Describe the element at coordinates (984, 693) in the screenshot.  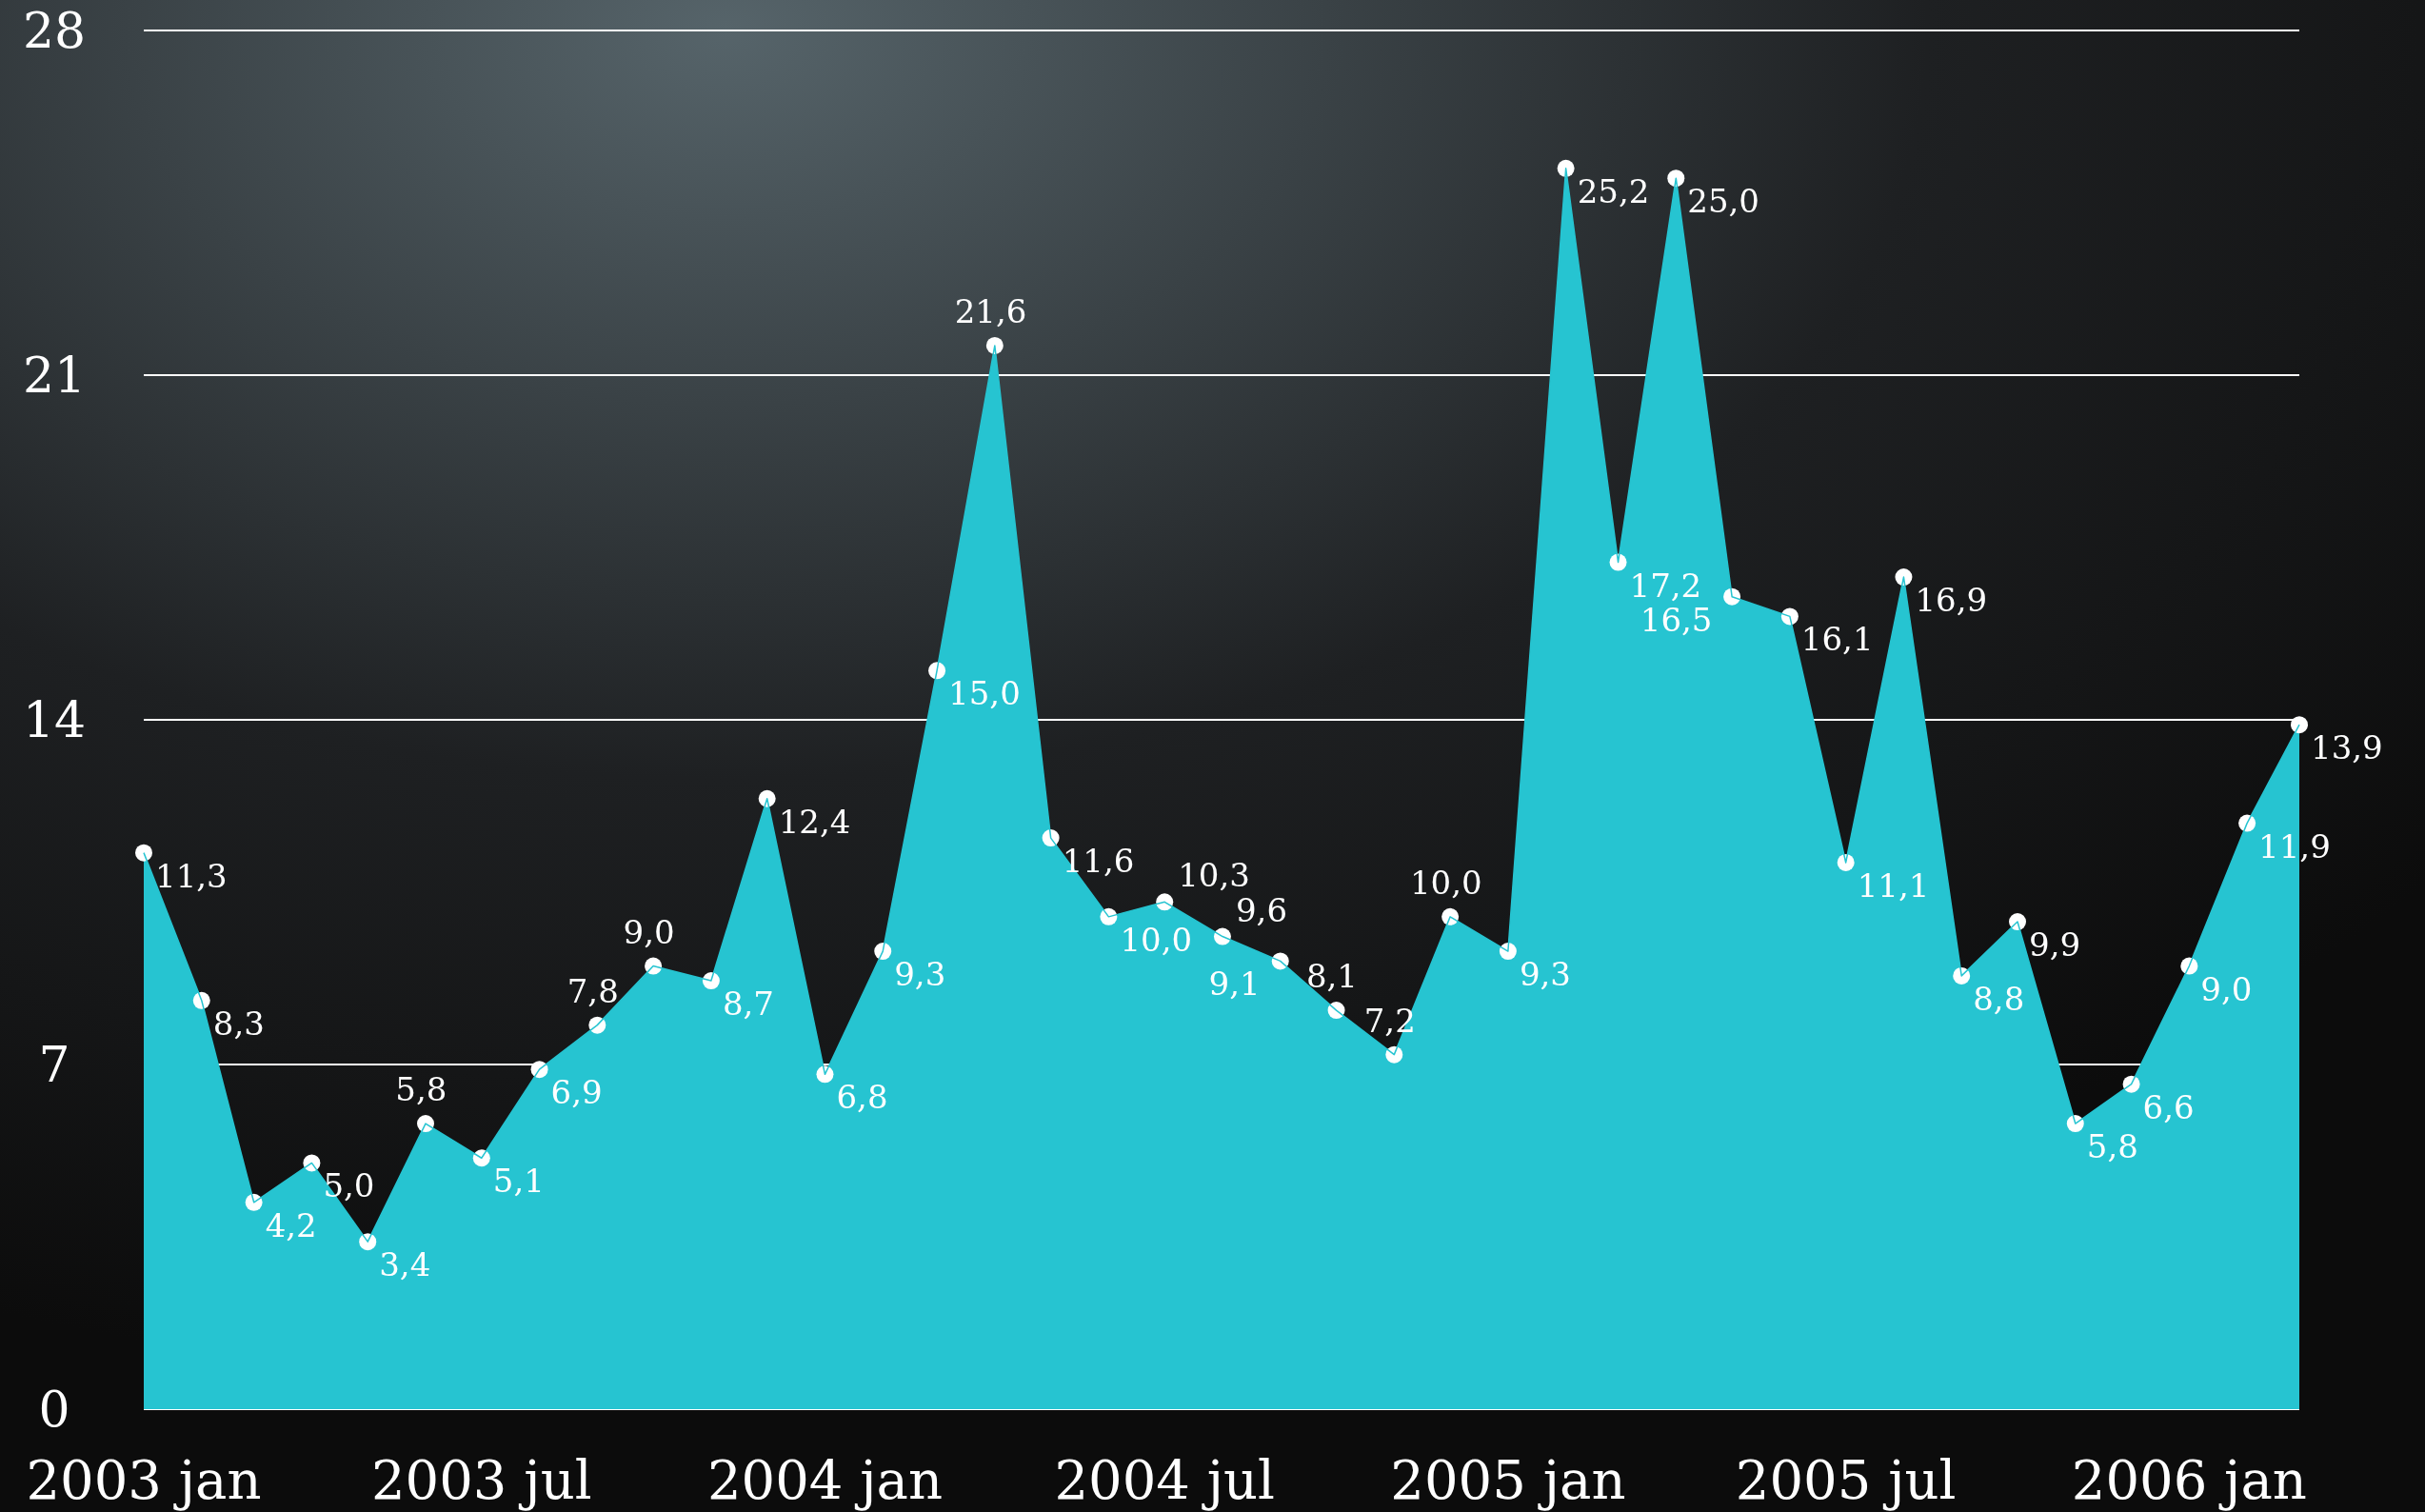
I see `data-label: 15,0` at that location.